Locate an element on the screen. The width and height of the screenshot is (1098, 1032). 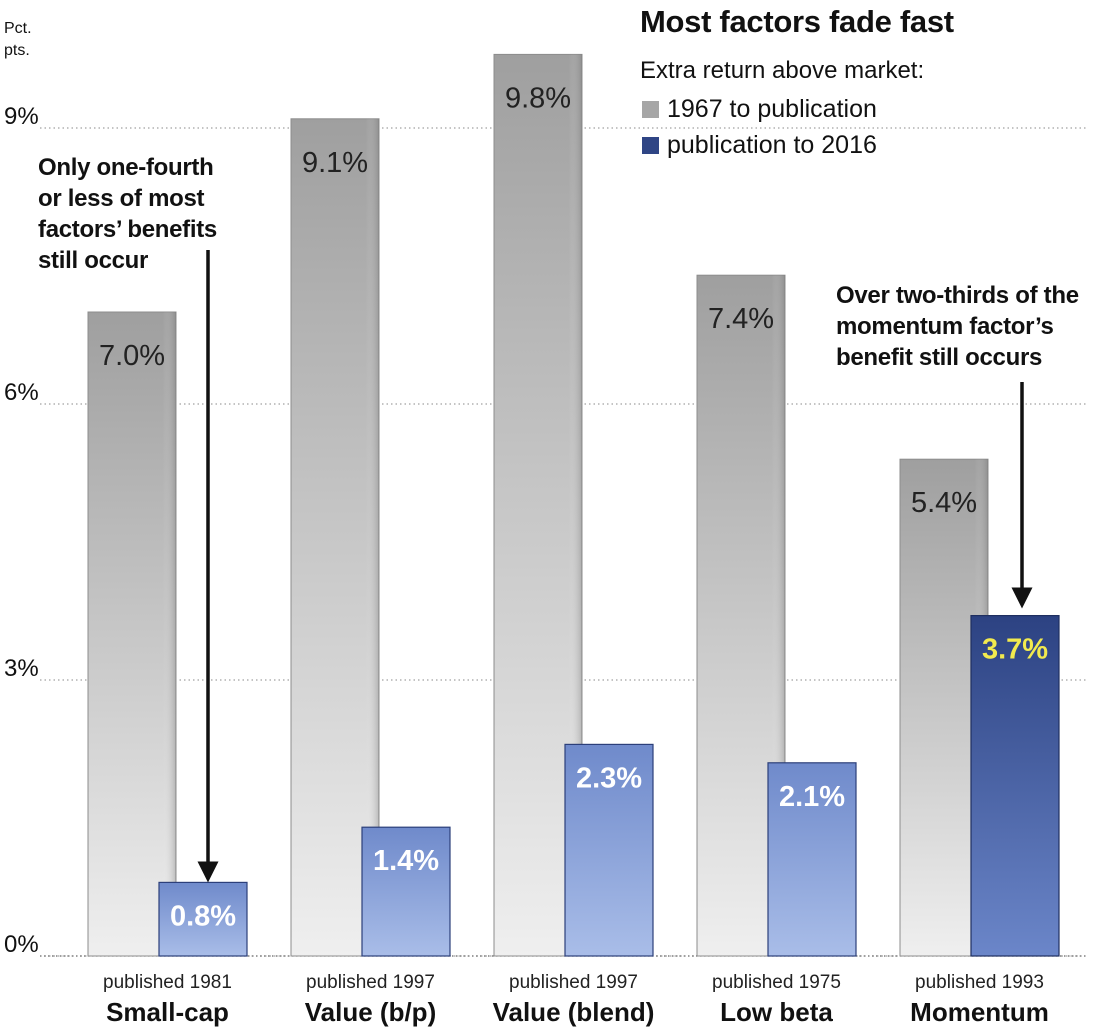
category-label: Value (b/p) is located at coordinates (370, 1012).